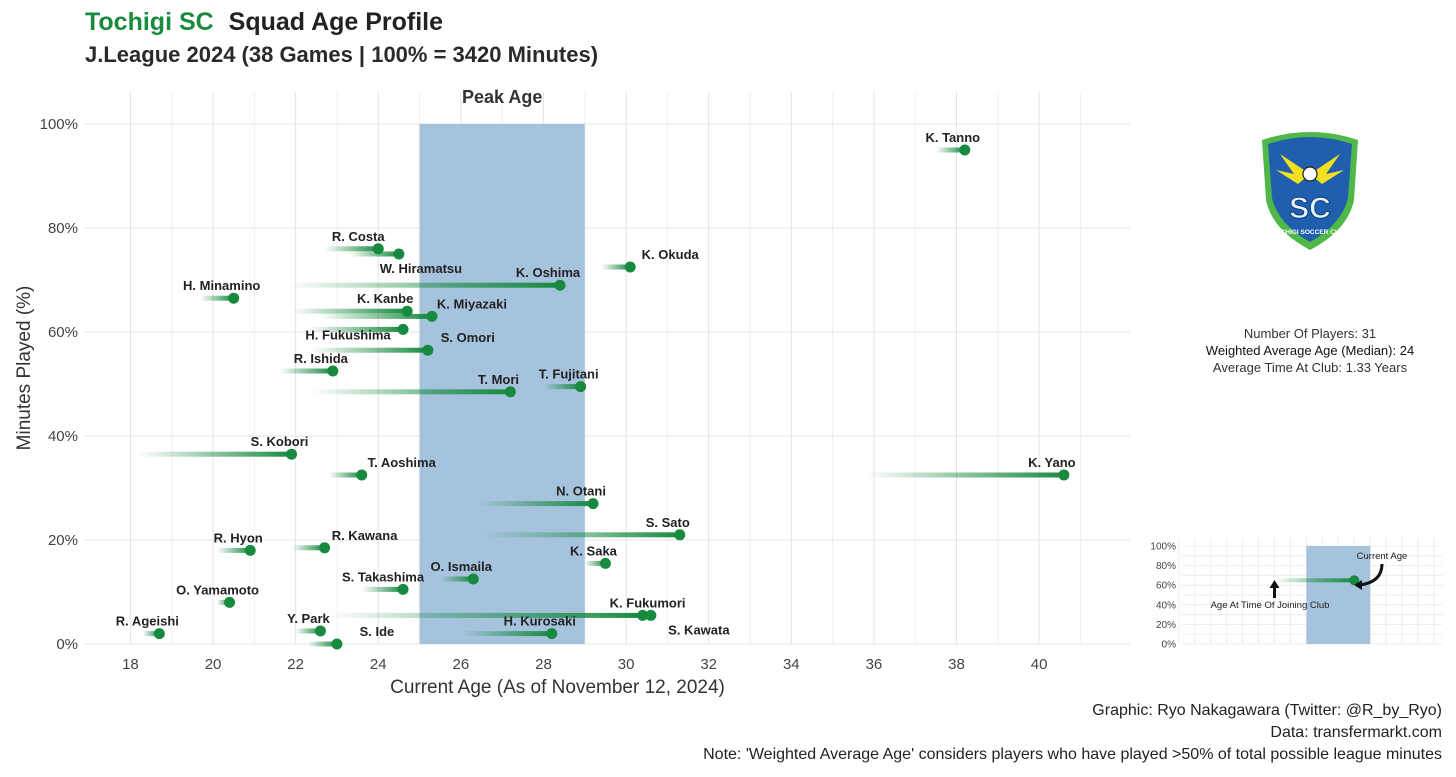 Image resolution: width=1456 pixels, height=777 pixels. I want to click on player-label: T. Aoshima, so click(402, 462).